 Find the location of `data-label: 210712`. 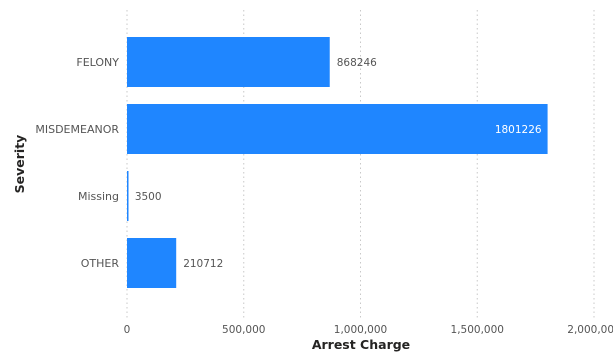

data-label: 210712 is located at coordinates (203, 264).